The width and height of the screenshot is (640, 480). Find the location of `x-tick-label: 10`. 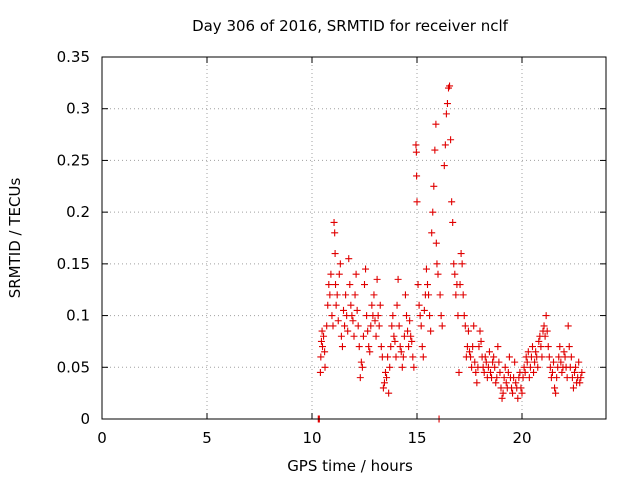

x-tick-label: 10 is located at coordinates (311, 438).